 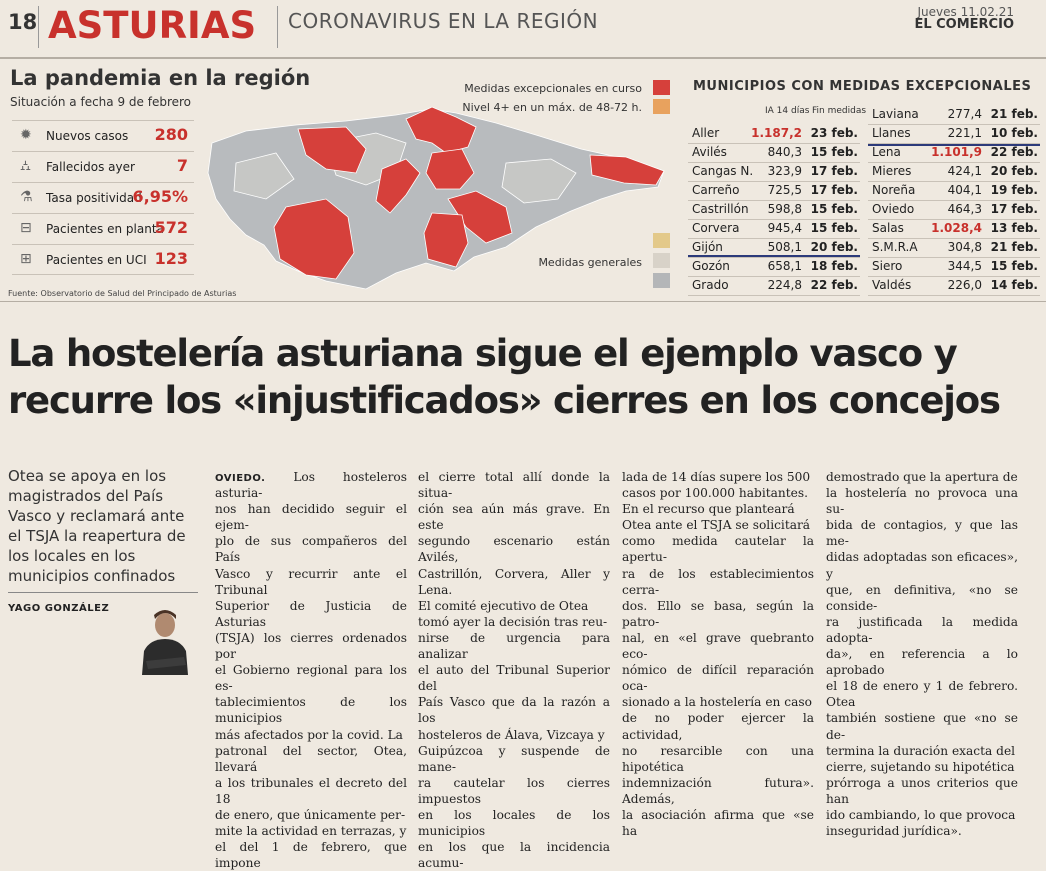 I want to click on municipality-row: Siero 344,5 15 feb., so click(x=954, y=267).